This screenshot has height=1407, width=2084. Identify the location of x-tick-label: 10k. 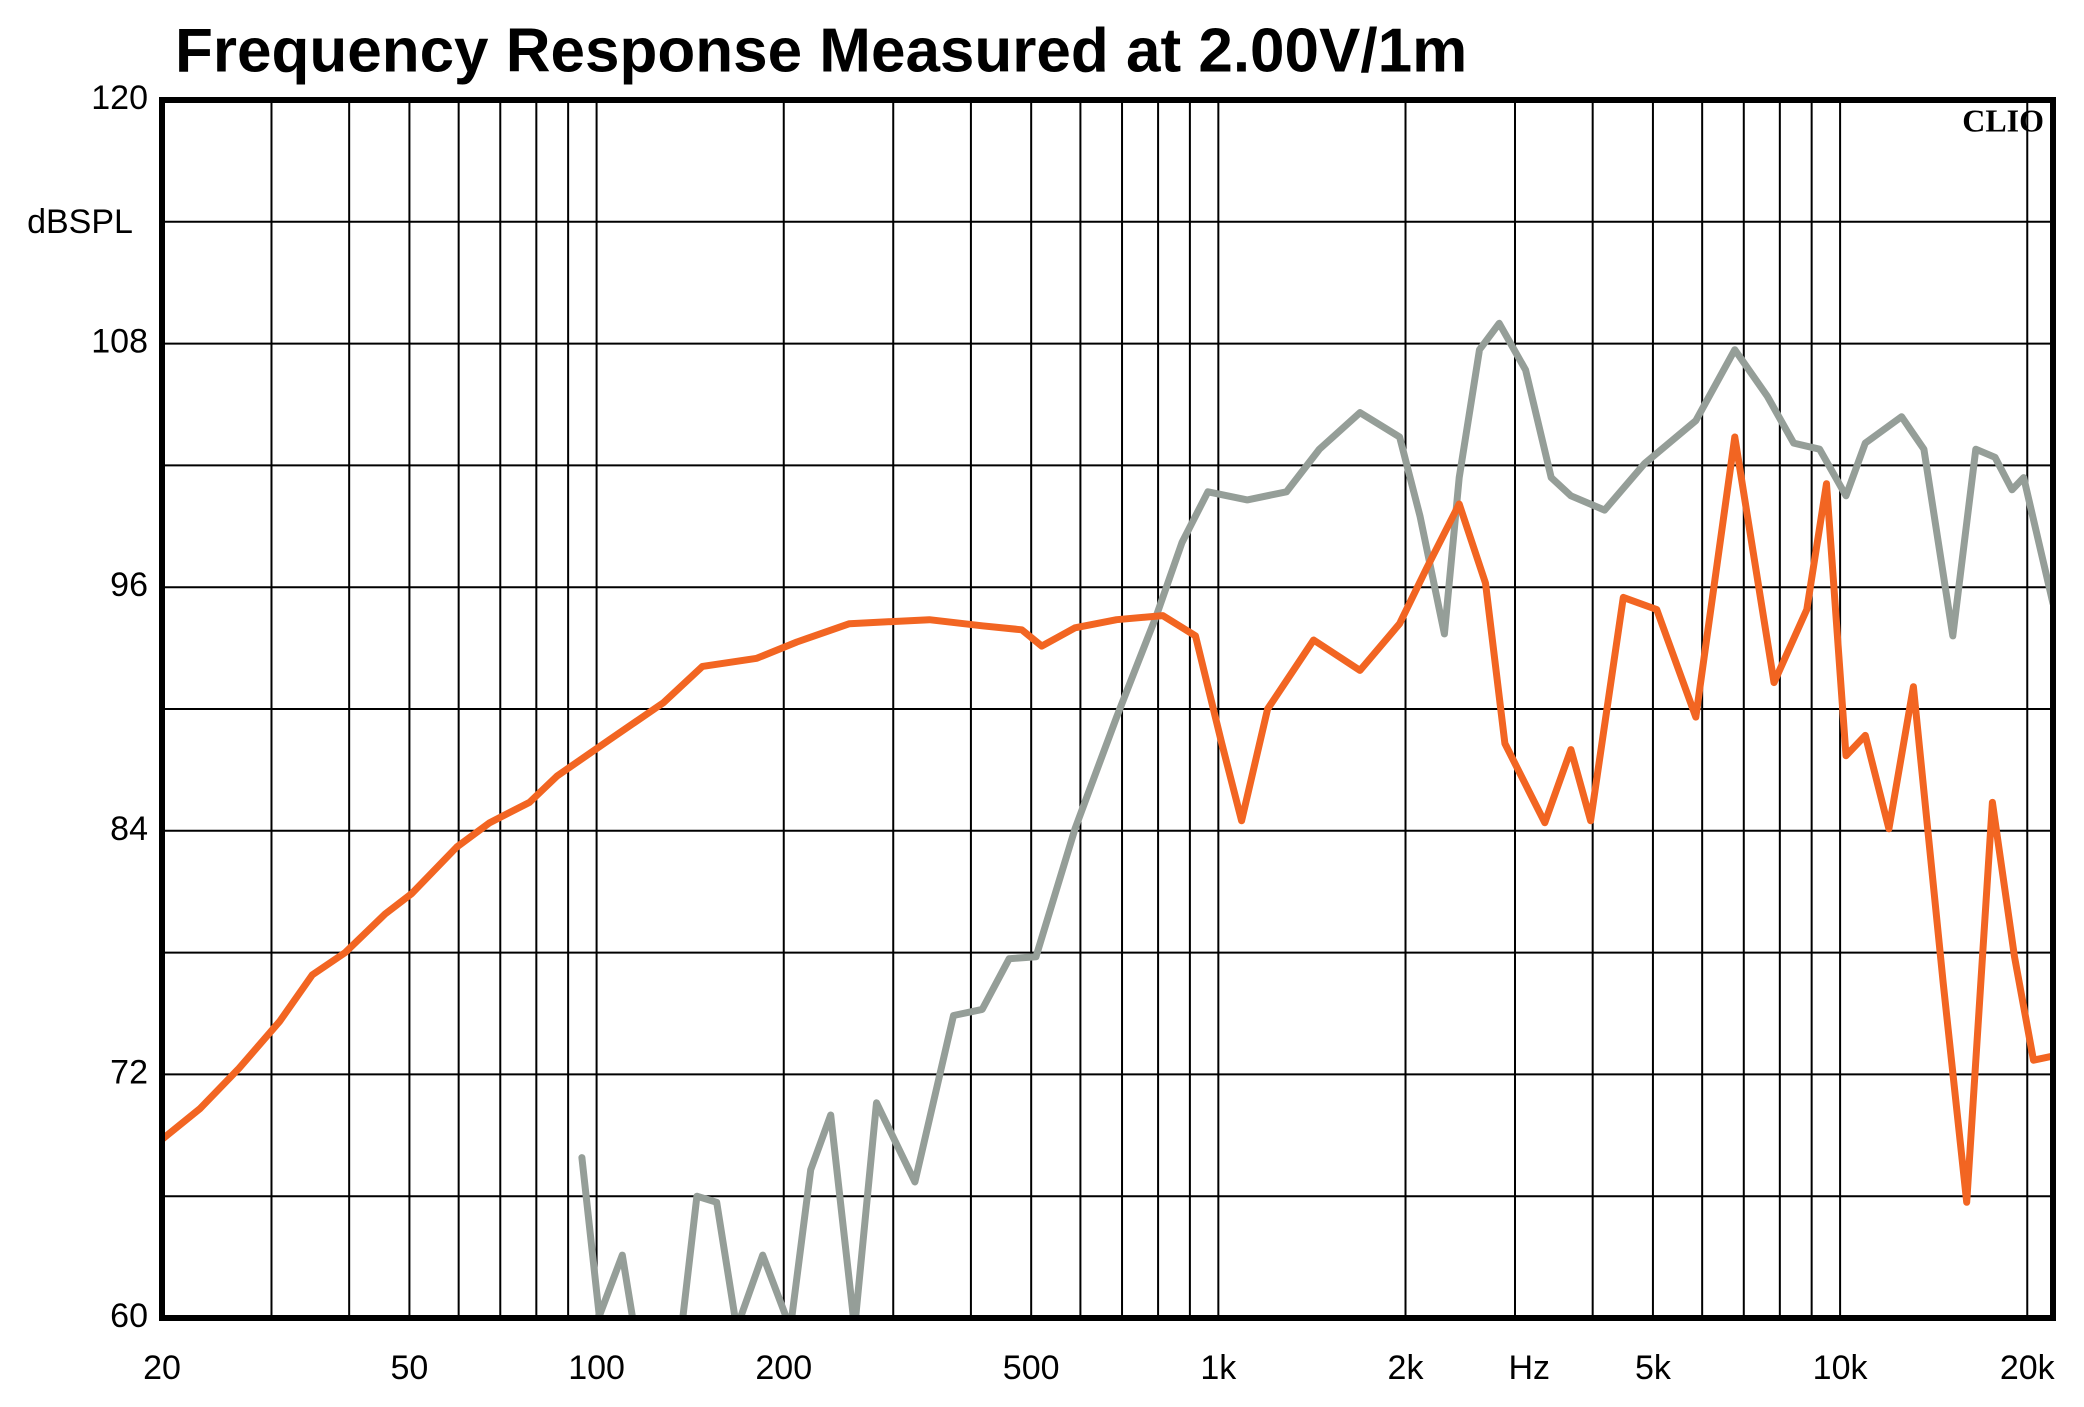
(1841, 1368).